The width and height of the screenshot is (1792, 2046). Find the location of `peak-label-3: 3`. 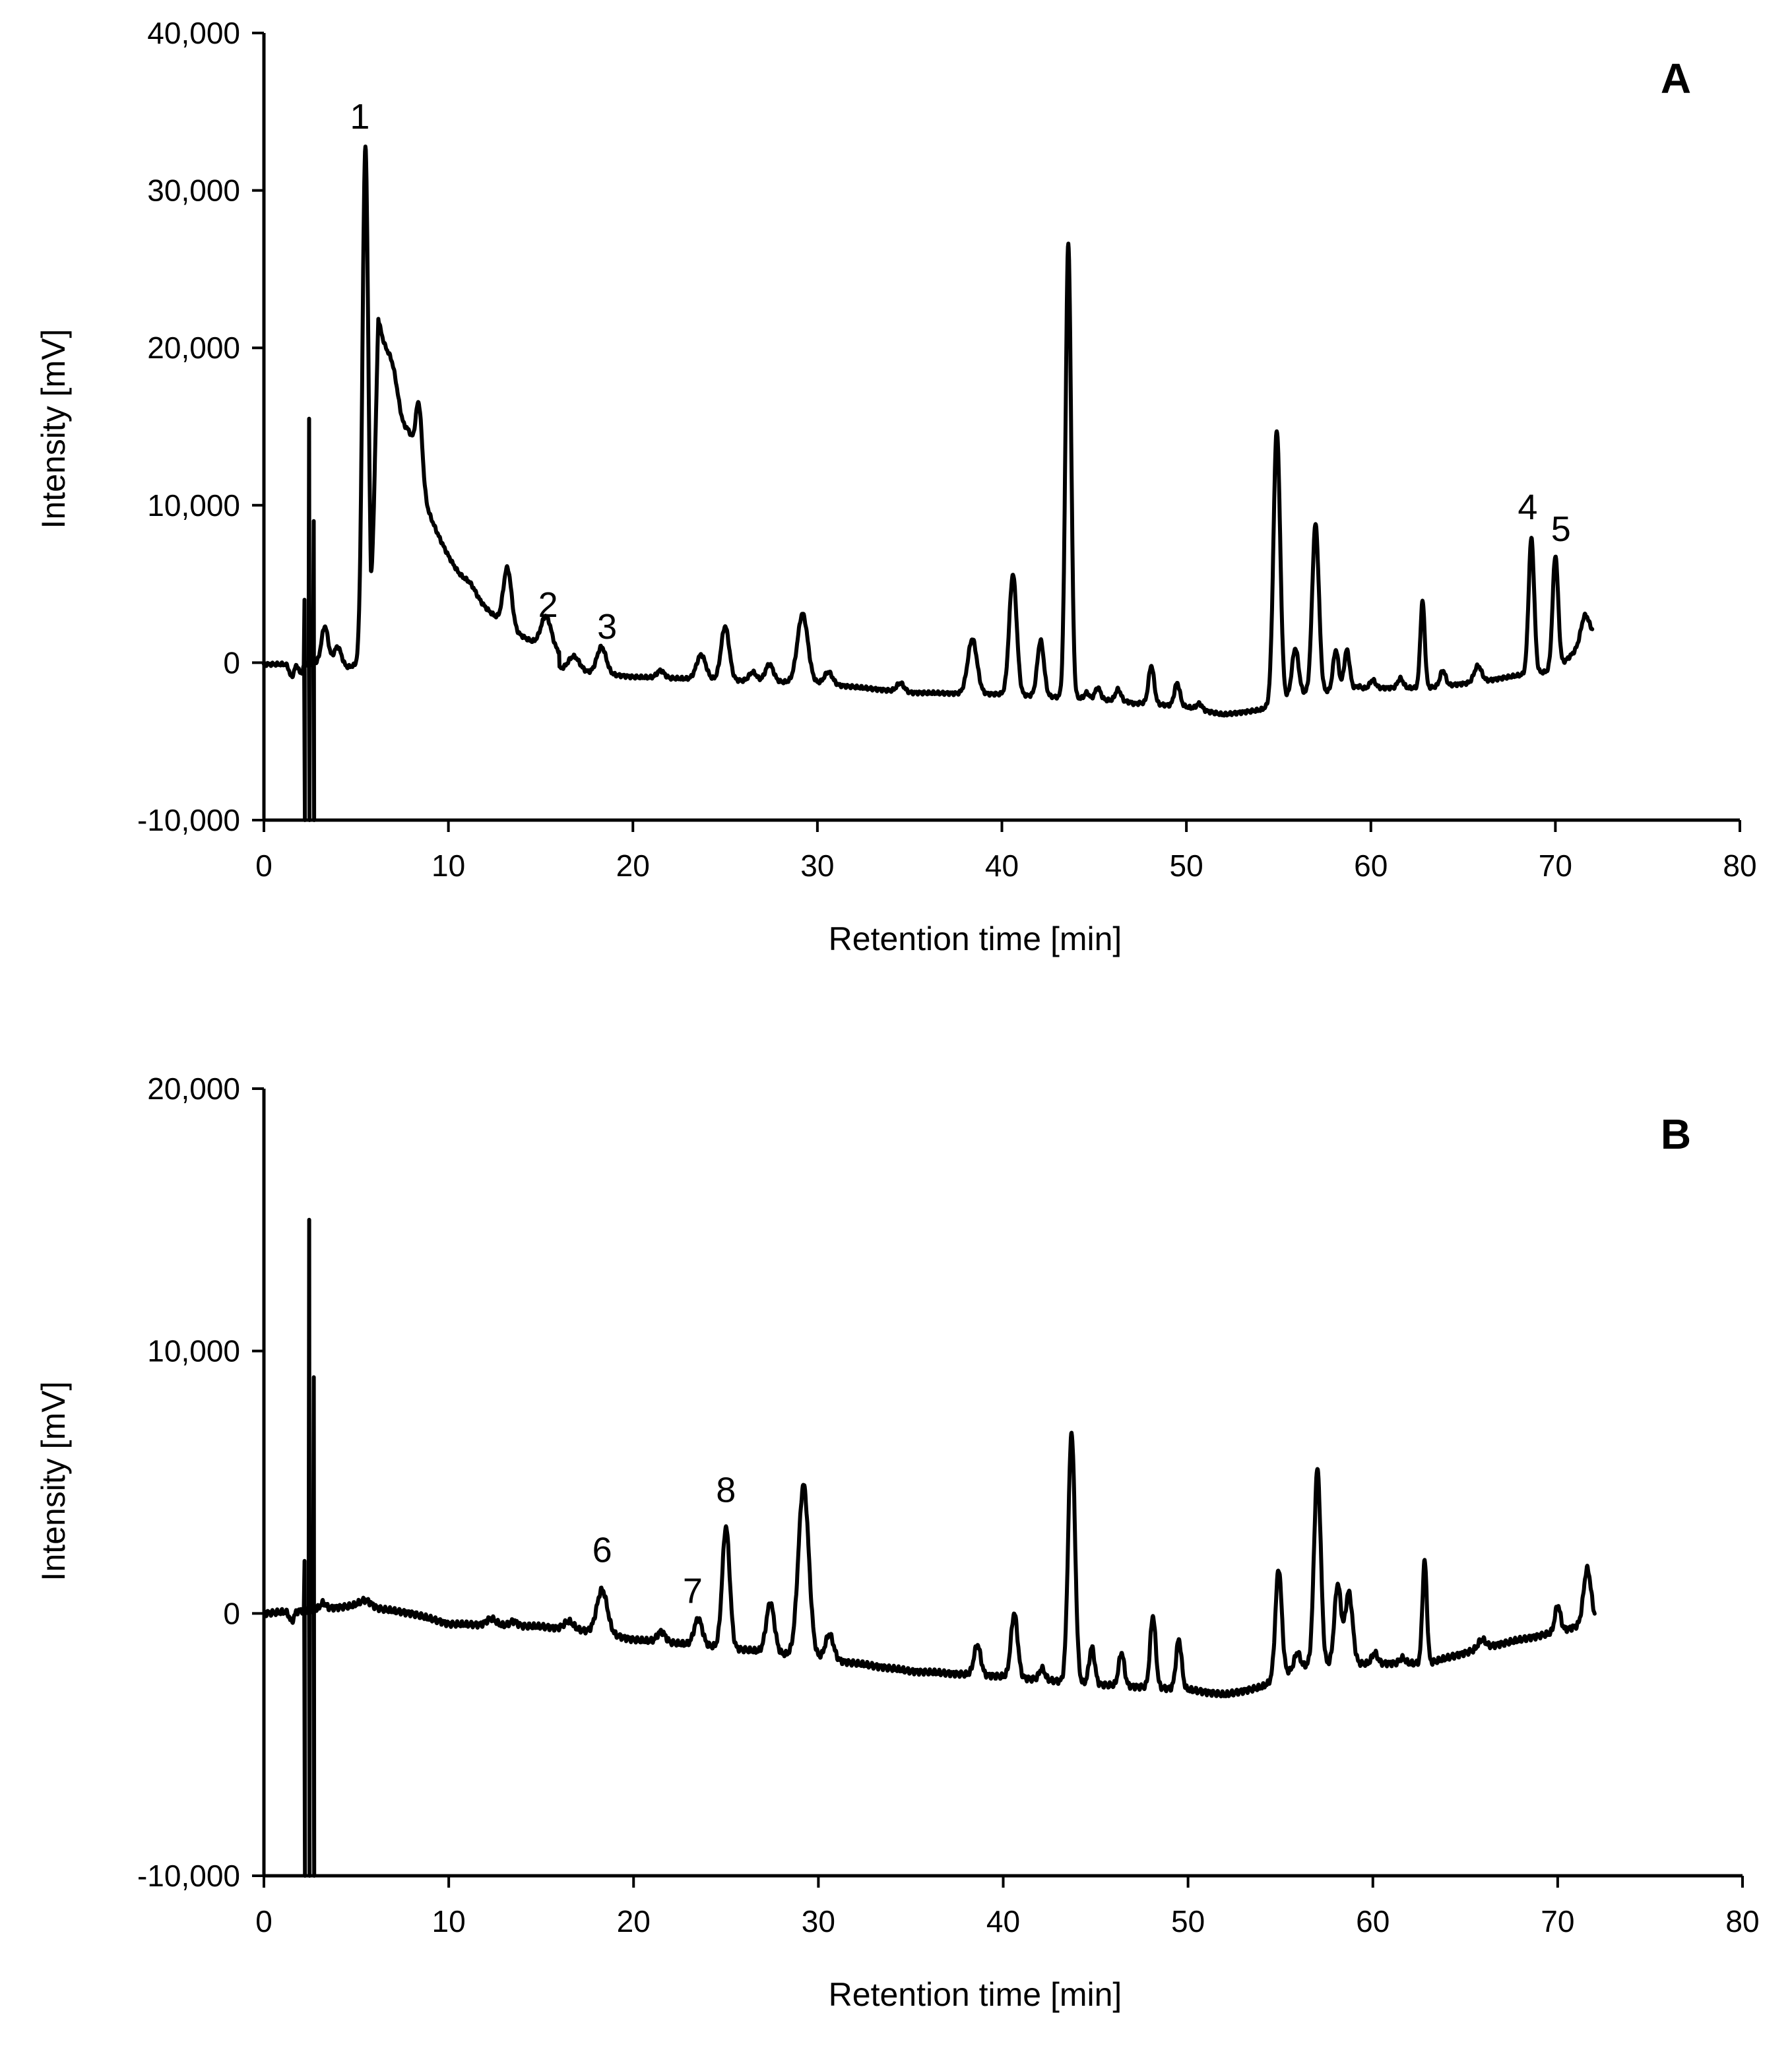

peak-label-3: 3 is located at coordinates (607, 627).